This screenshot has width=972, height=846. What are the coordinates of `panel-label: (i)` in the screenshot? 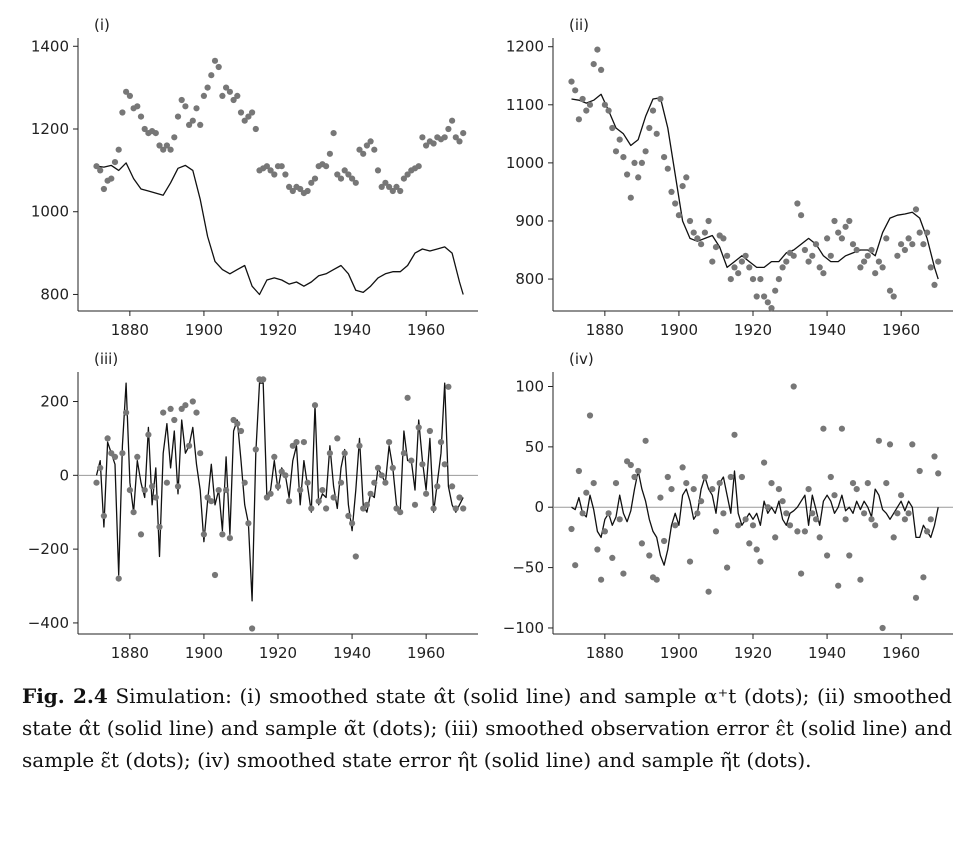 It's located at (102, 25).